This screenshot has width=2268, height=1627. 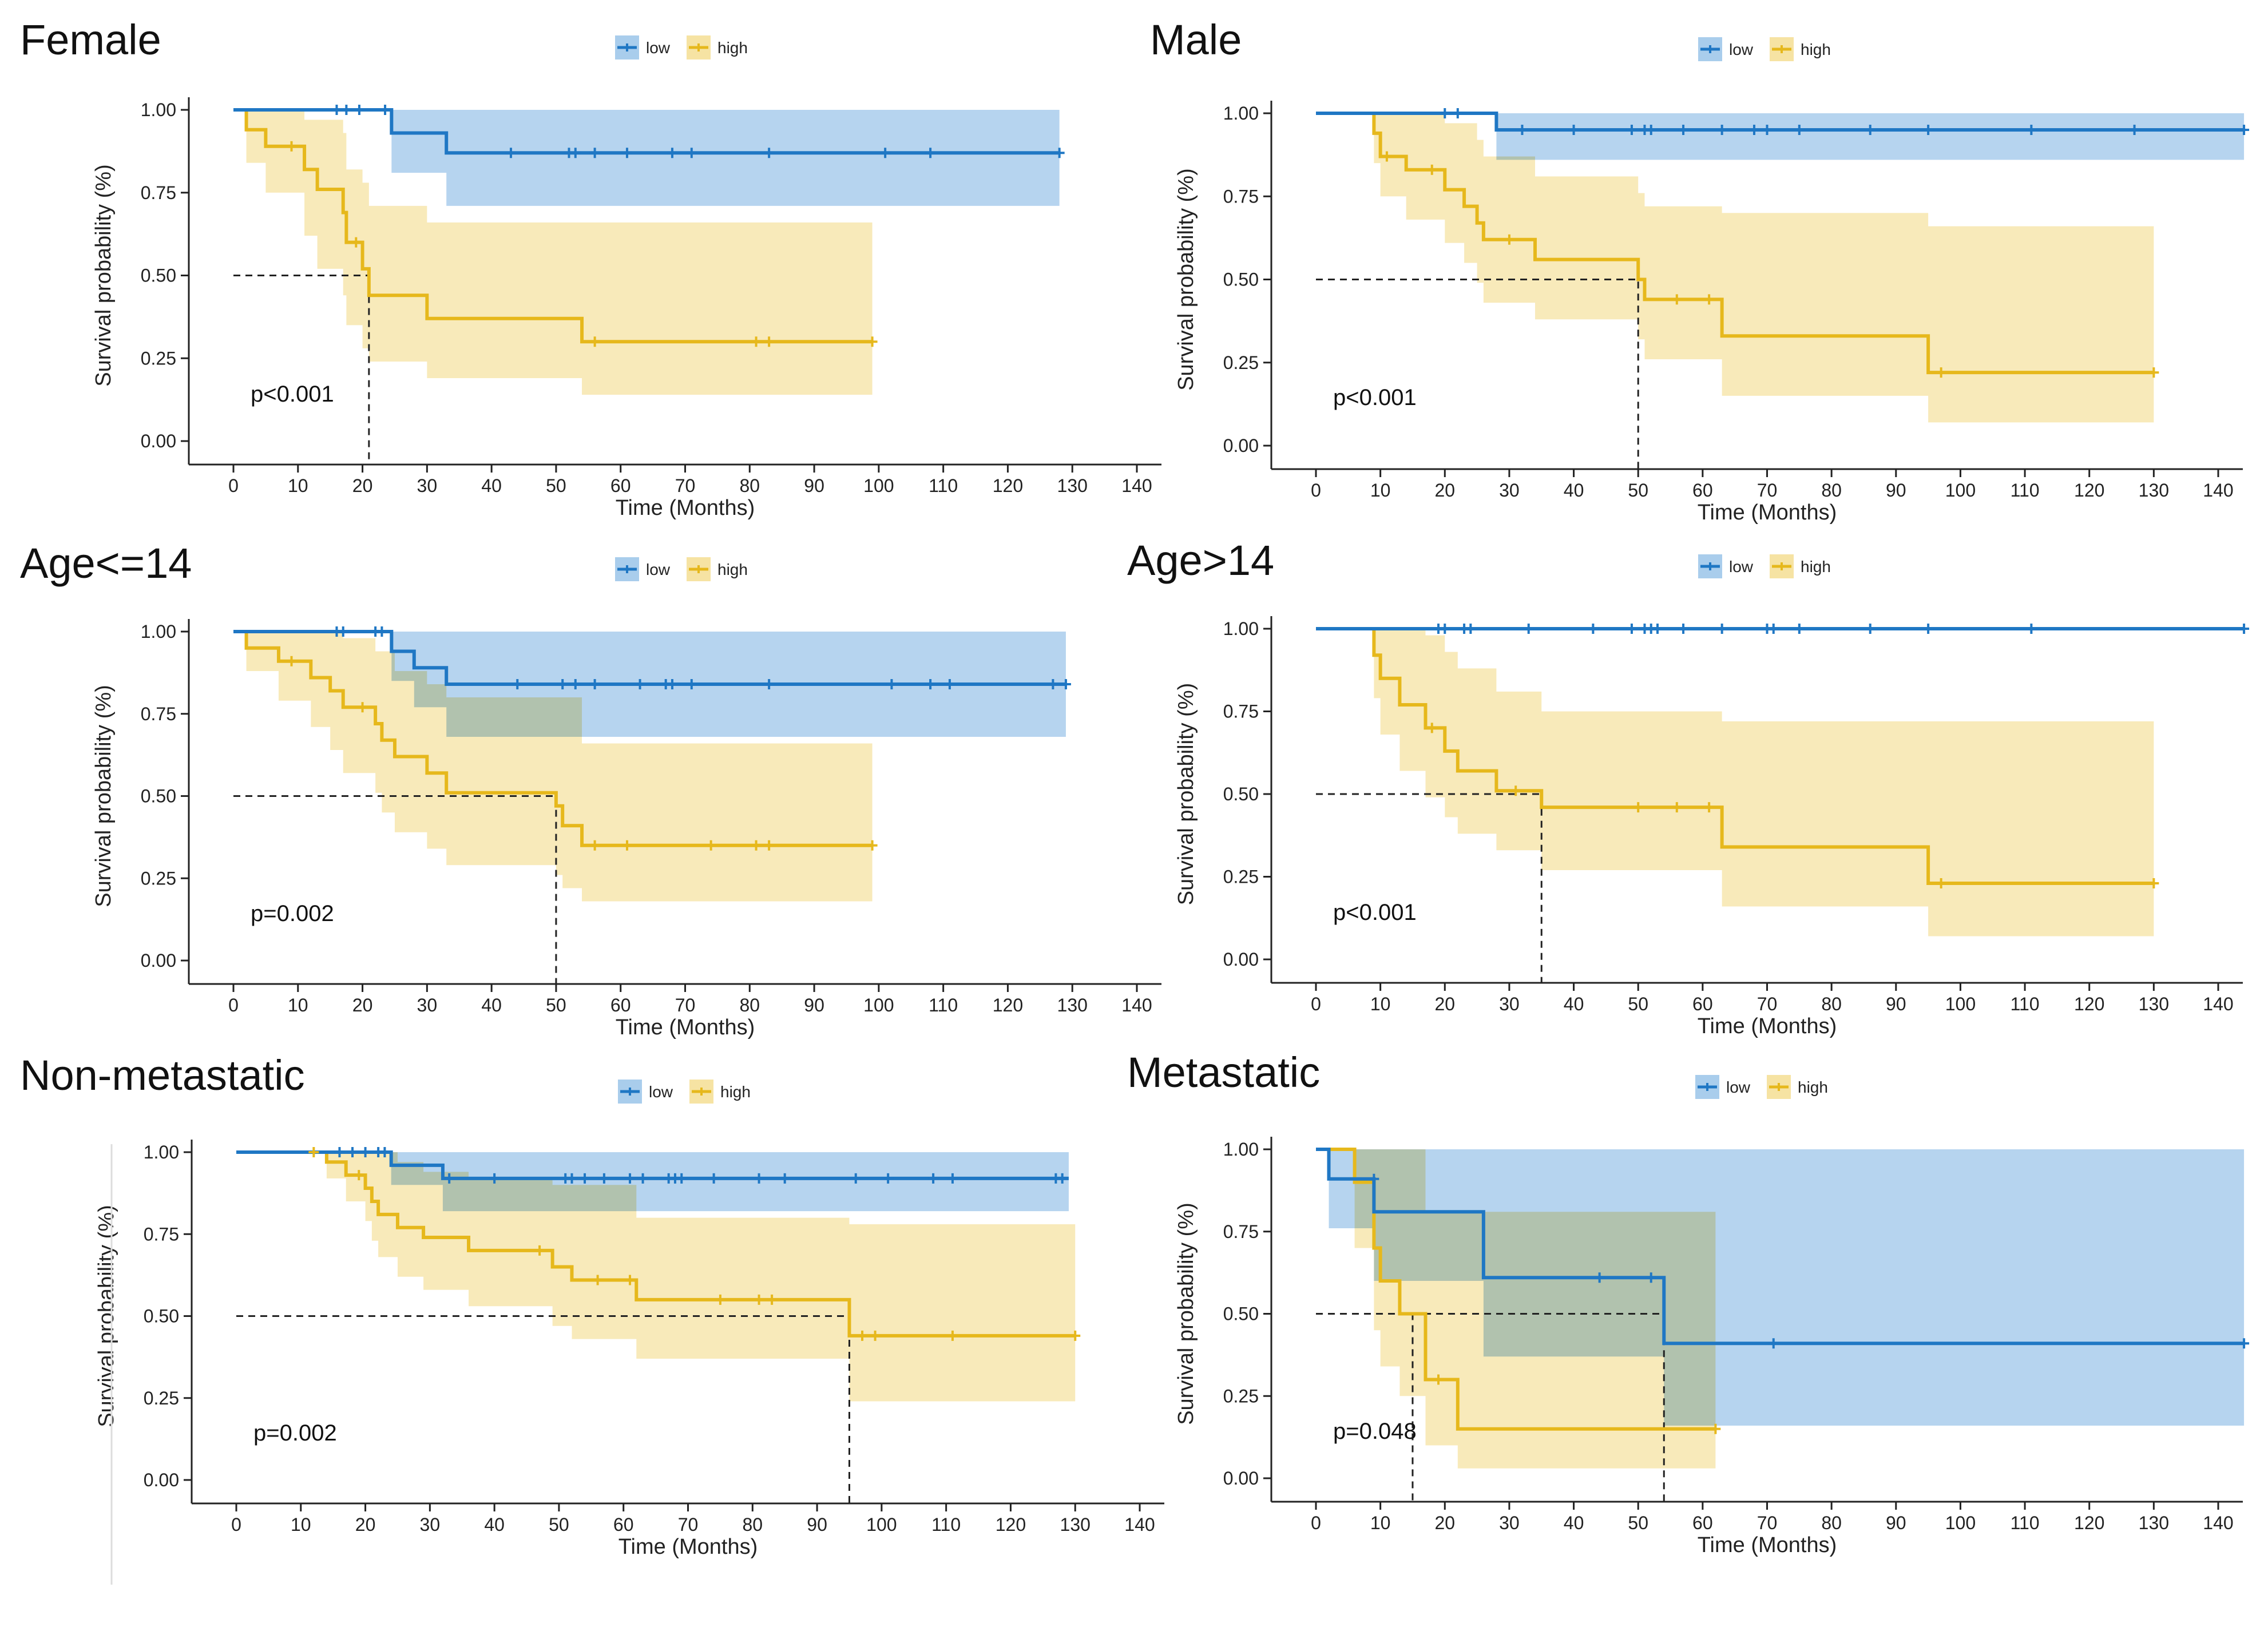 What do you see at coordinates (1241, 1231) in the screenshot?
I see `y-tick-label: 0.75` at bounding box center [1241, 1231].